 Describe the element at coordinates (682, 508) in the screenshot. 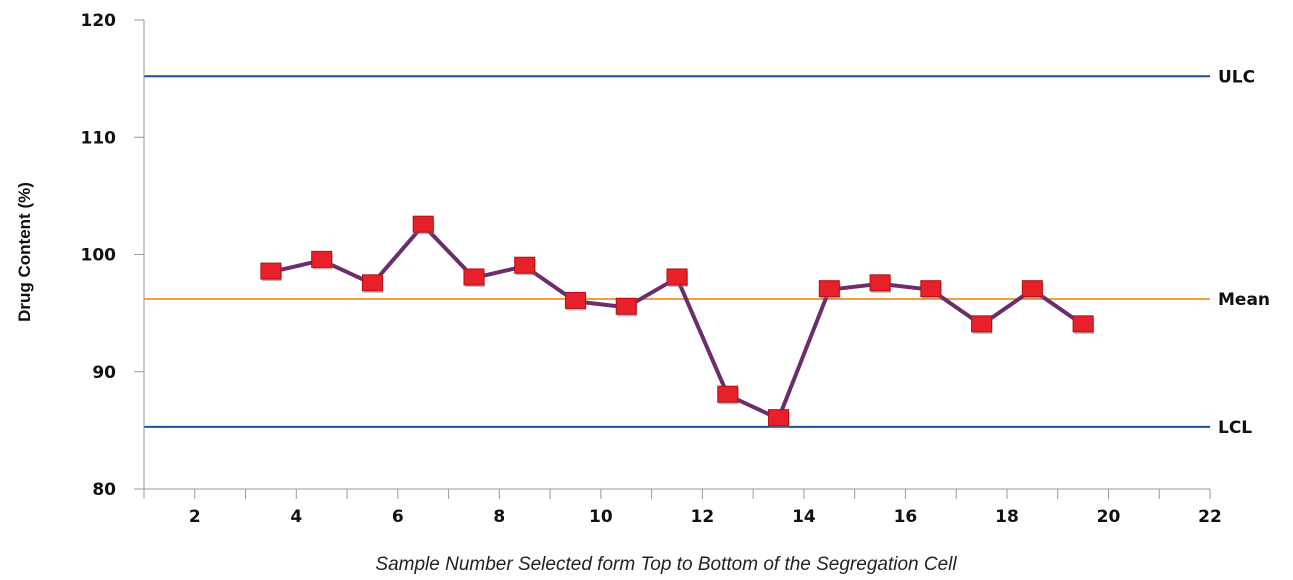

I see `x-ticks: 2 4 6 8 10 12 14 16 18 20 22` at that location.